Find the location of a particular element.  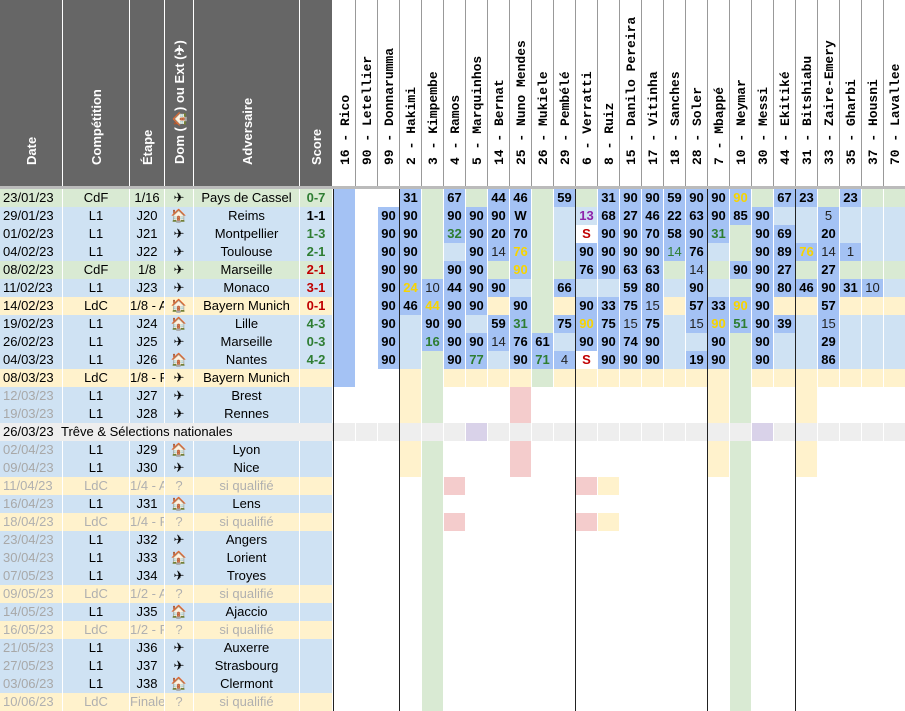

date-cell: 03/06/23 is located at coordinates (31, 684).